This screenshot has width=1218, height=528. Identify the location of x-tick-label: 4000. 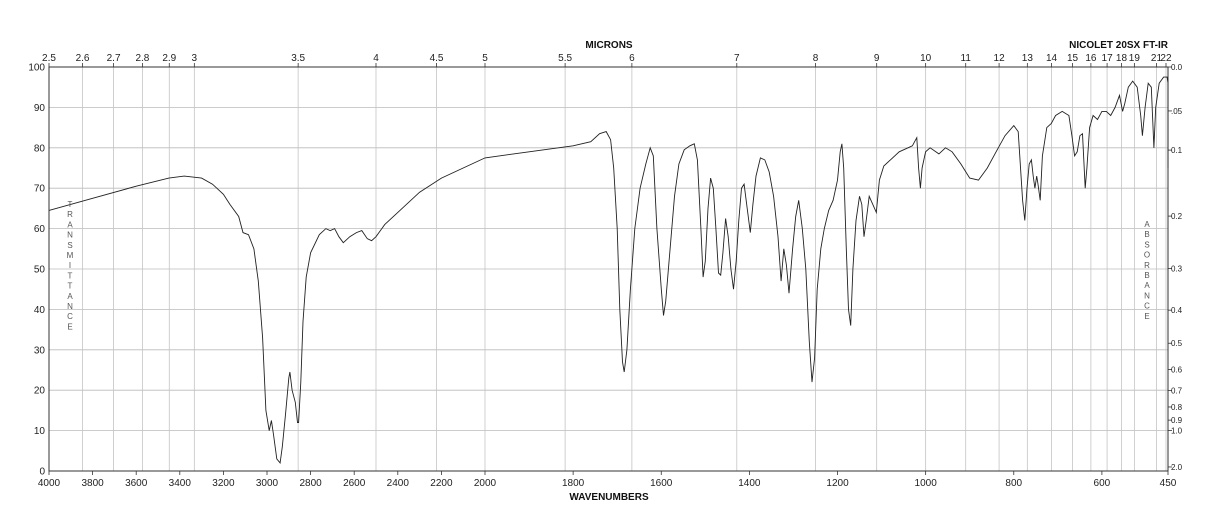
(49, 483).